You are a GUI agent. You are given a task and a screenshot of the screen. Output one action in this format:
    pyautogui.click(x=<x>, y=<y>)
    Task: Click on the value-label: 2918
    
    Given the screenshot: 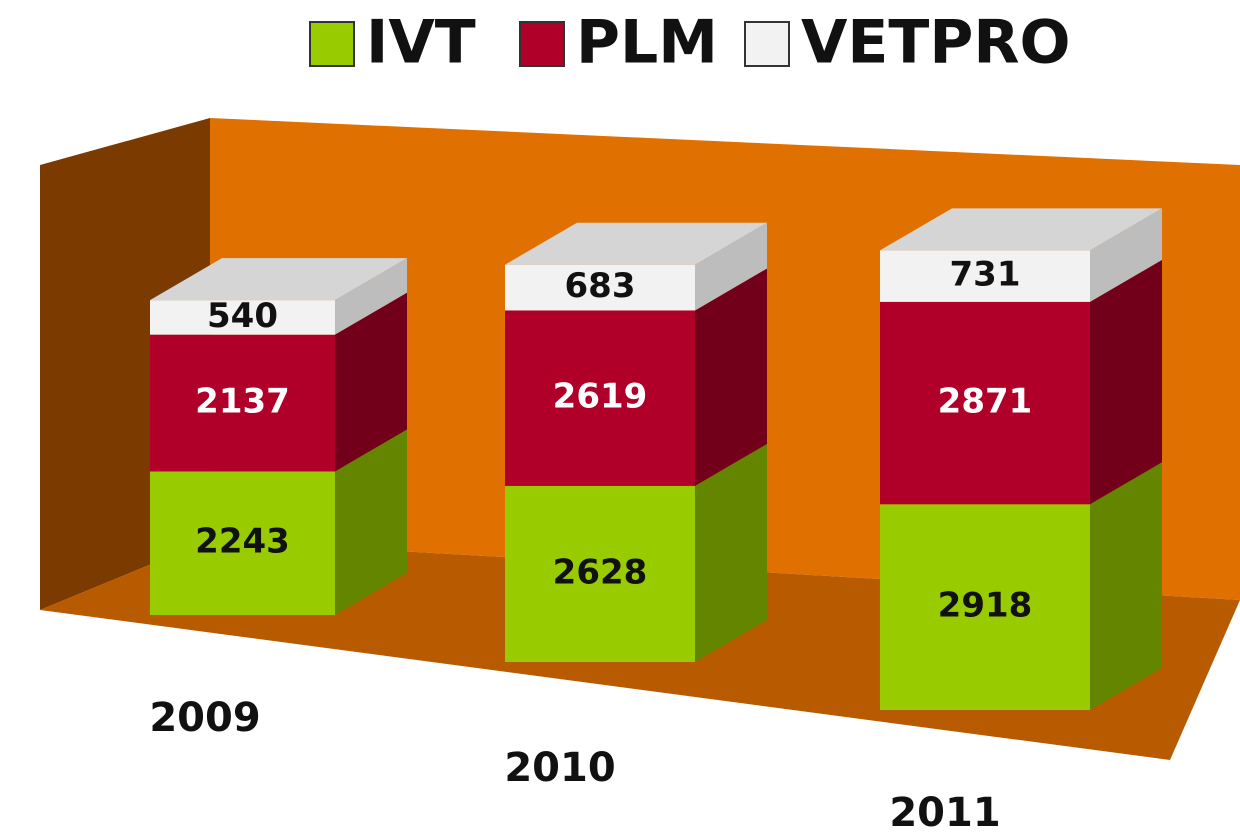 What is the action you would take?
    pyautogui.click(x=985, y=606)
    